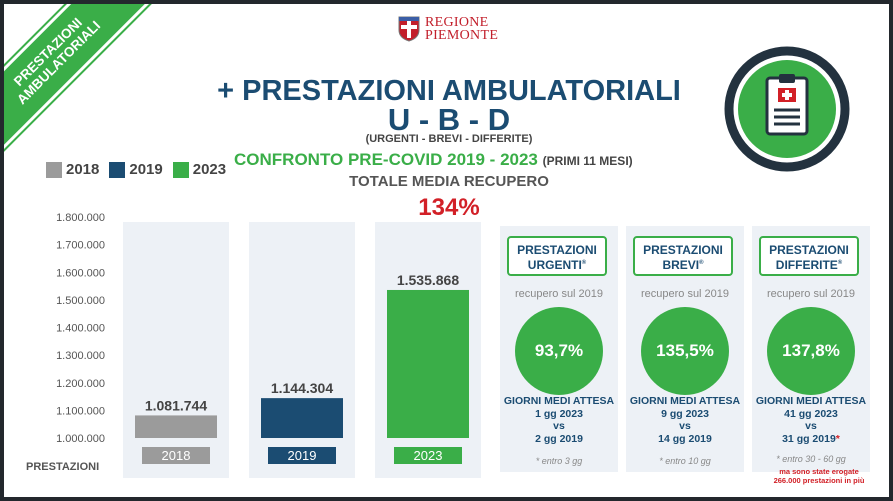 The width and height of the screenshot is (893, 501). I want to click on bar-value-label: 1.535.868, so click(428, 280).